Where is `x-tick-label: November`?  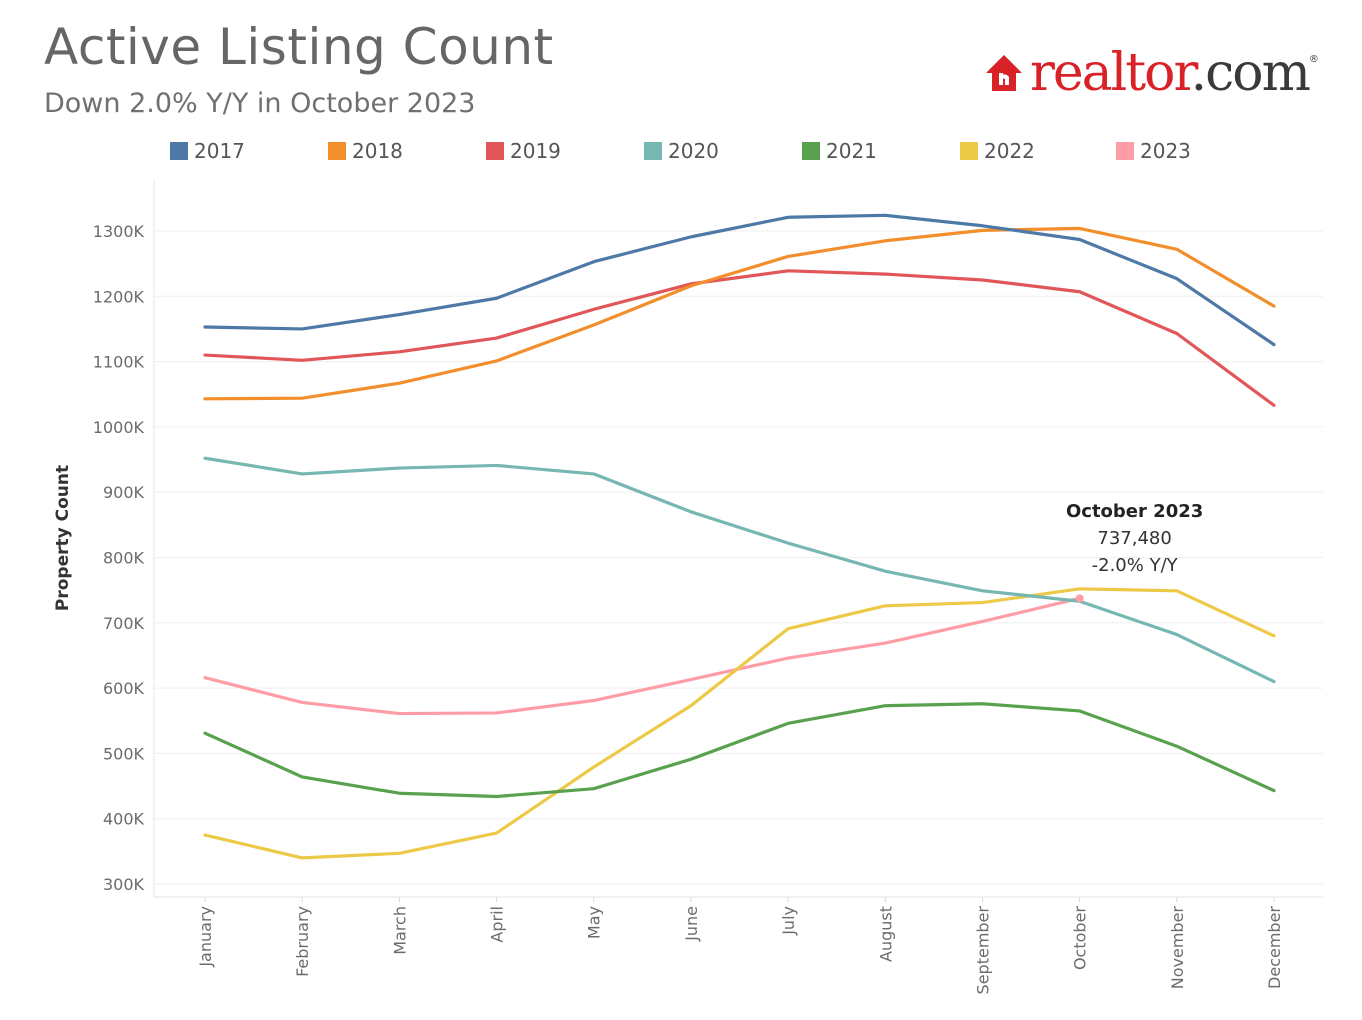 x-tick-label: November is located at coordinates (1177, 948).